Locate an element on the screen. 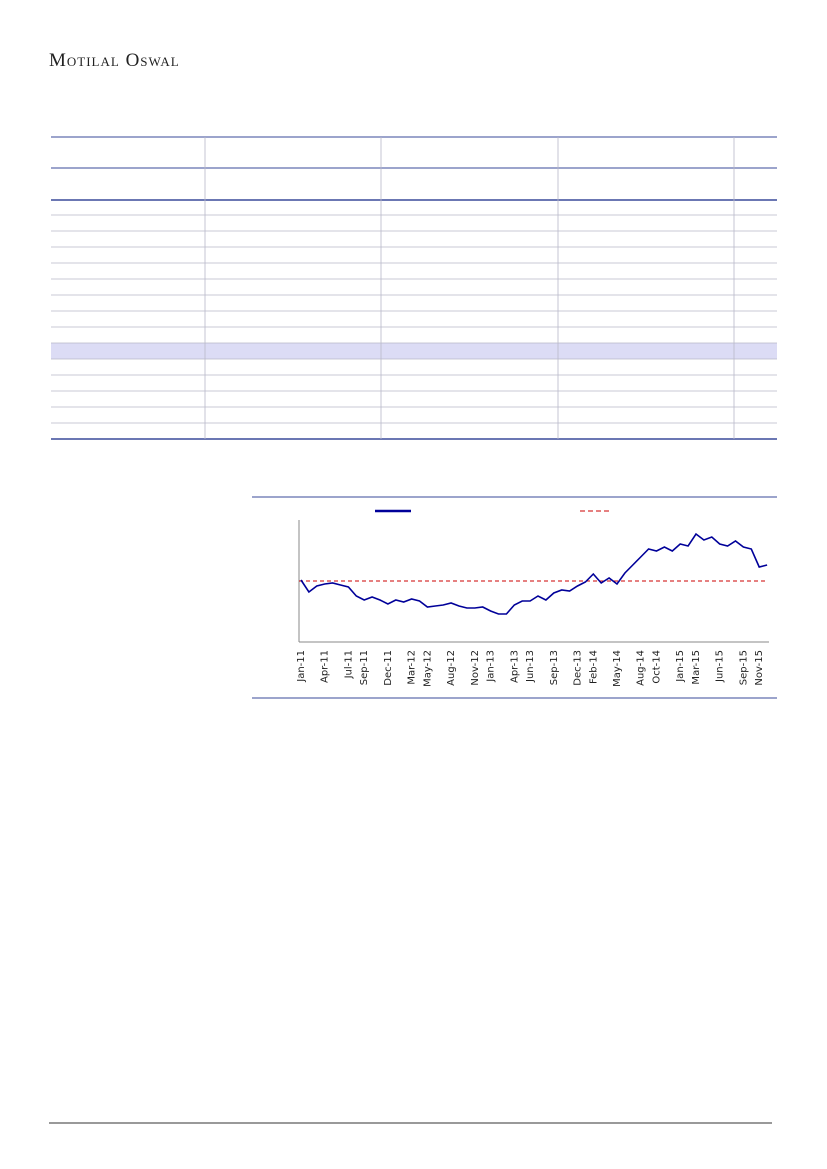 The width and height of the screenshot is (827, 1169). x-tick-label: Aug-12 is located at coordinates (451, 668).